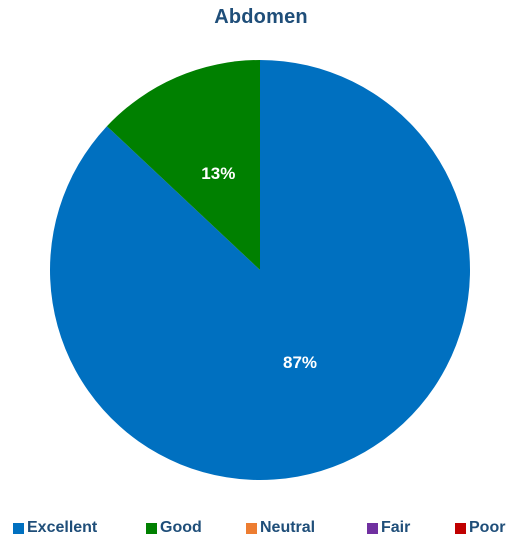 The image size is (522, 541). What do you see at coordinates (372, 528) in the screenshot?
I see `legend-swatch-fair` at bounding box center [372, 528].